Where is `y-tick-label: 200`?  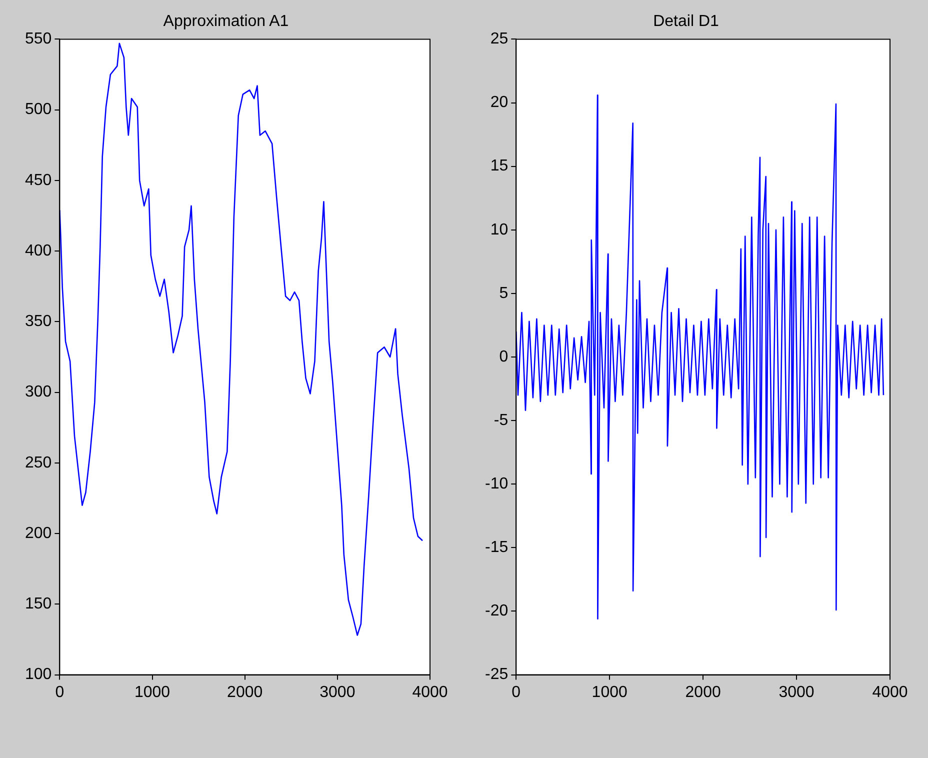 y-tick-label: 200 is located at coordinates (38, 533).